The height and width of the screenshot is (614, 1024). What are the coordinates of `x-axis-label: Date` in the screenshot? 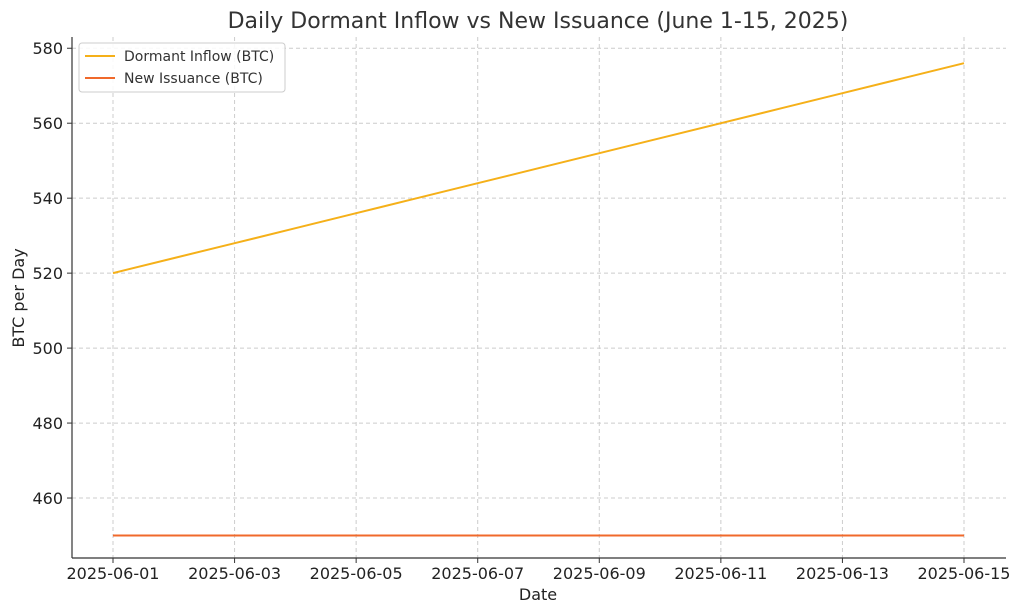 It's located at (538, 594).